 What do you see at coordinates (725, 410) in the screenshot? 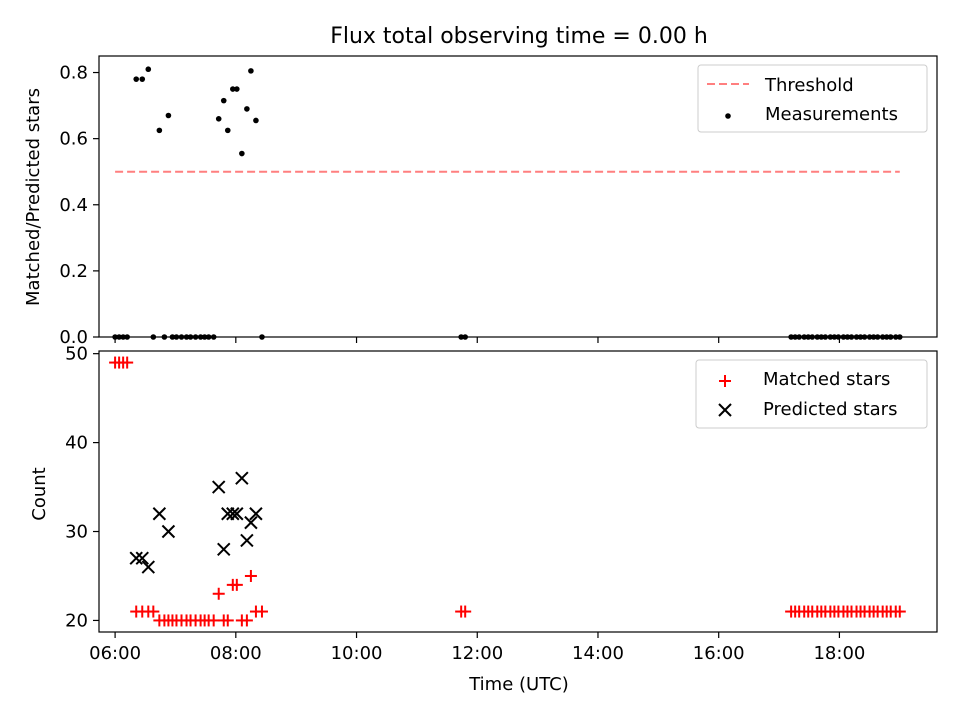
I see `predicted-stars-legend-marker` at bounding box center [725, 410].